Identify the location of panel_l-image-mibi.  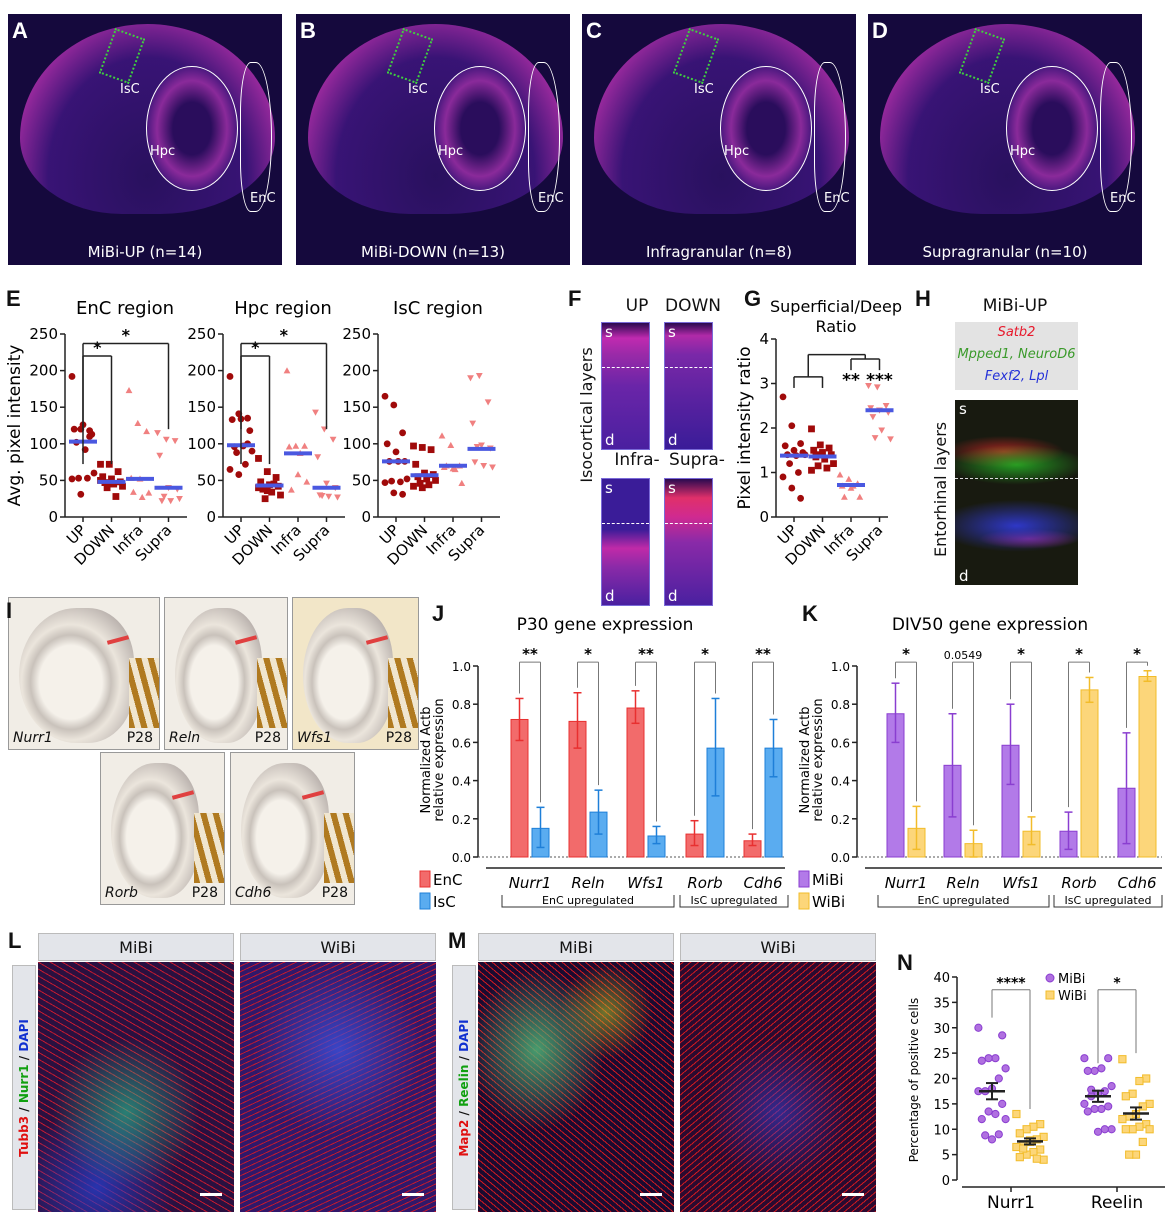
(136, 1087).